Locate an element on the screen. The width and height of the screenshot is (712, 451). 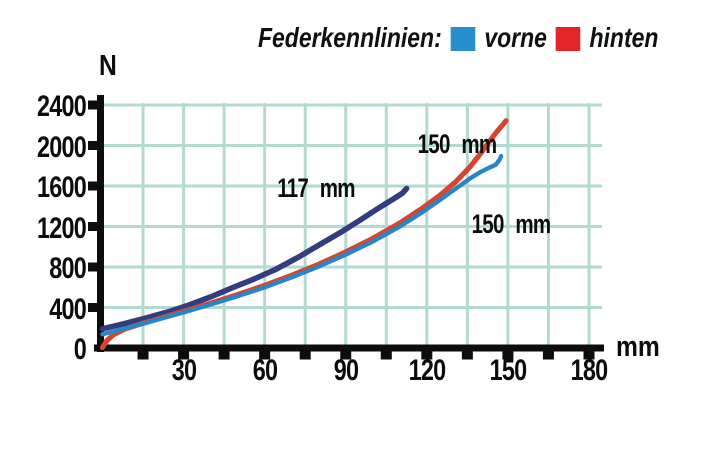
curve-annotation: 117 mm is located at coordinates (316, 188).